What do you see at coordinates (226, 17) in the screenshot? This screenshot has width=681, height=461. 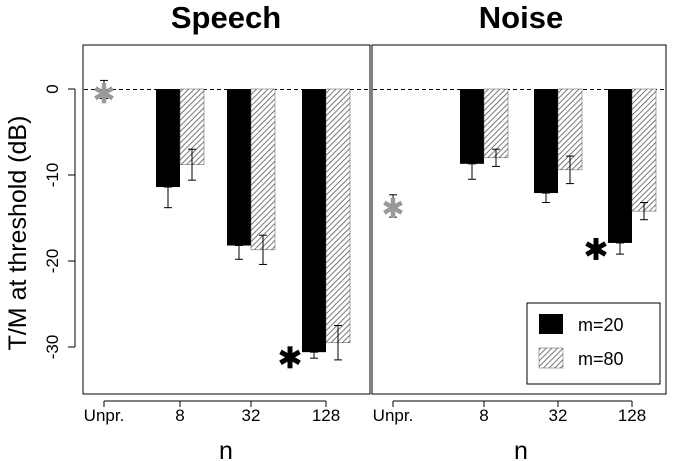 I see `speech-panel-title: Speech` at bounding box center [226, 17].